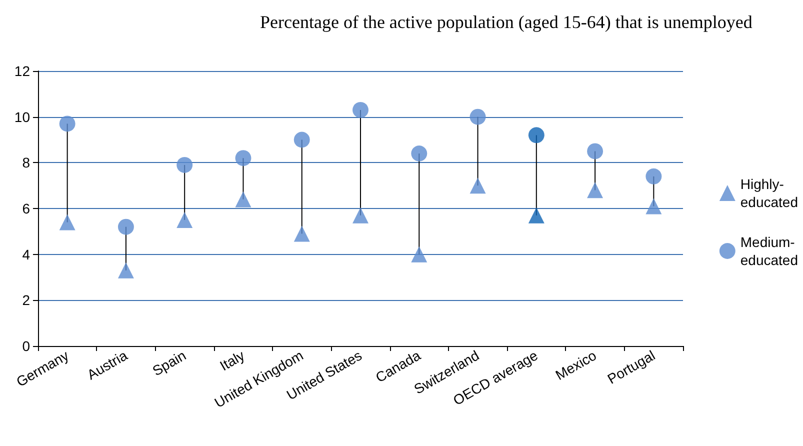 This screenshot has width=803, height=446. What do you see at coordinates (26, 254) in the screenshot?
I see `y-tick-label: 4` at bounding box center [26, 254].